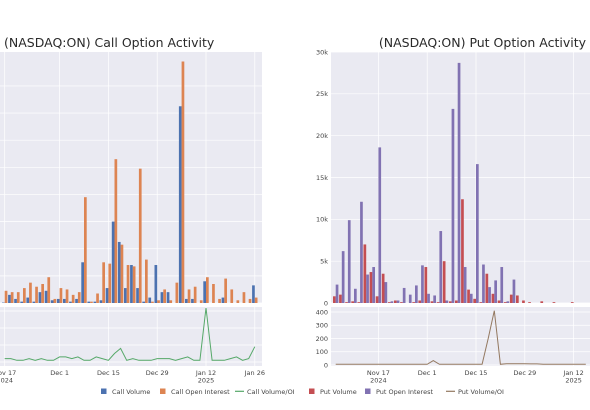  I want to click on put-y2-tick-label: 0, so click(326, 365).